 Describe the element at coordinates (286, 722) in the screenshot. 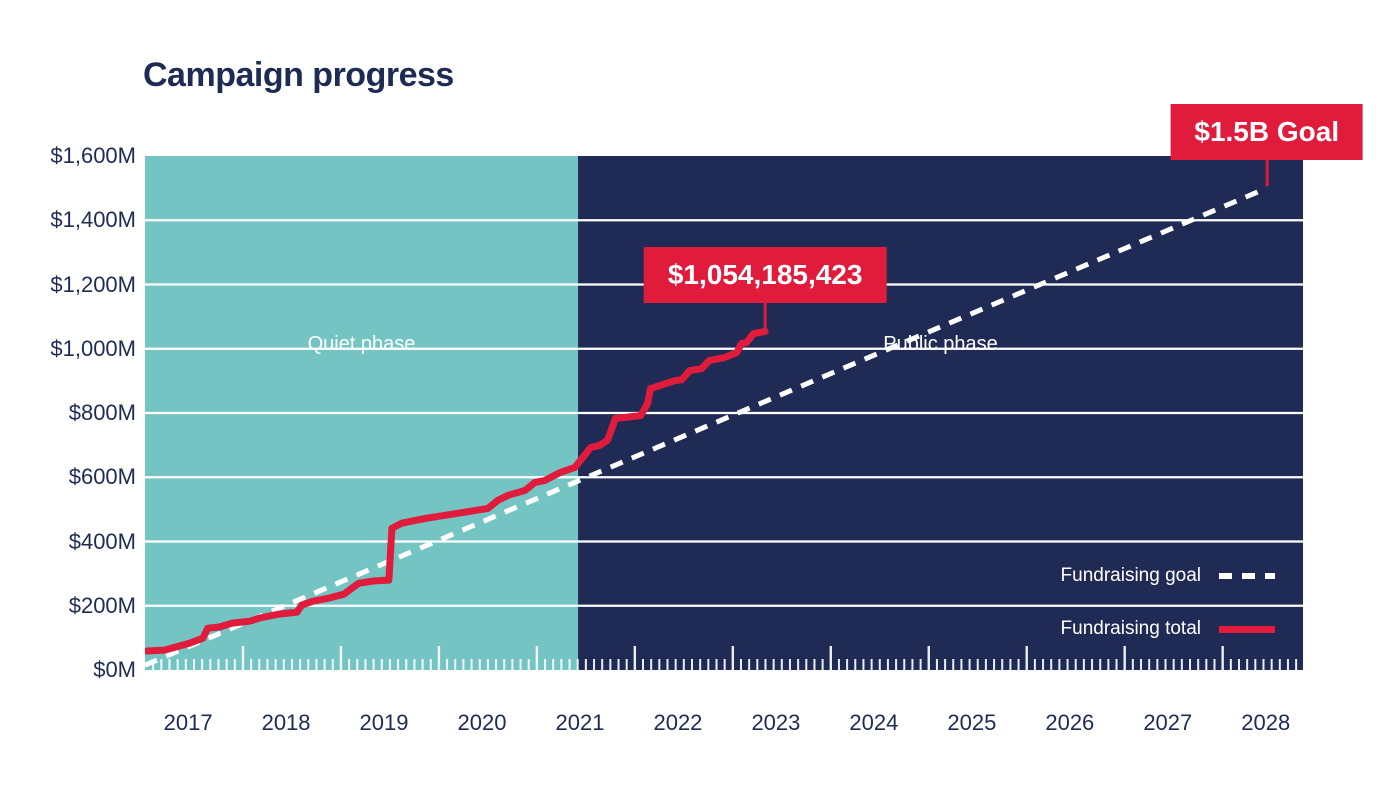

I see `x-axis-label: 2018` at that location.